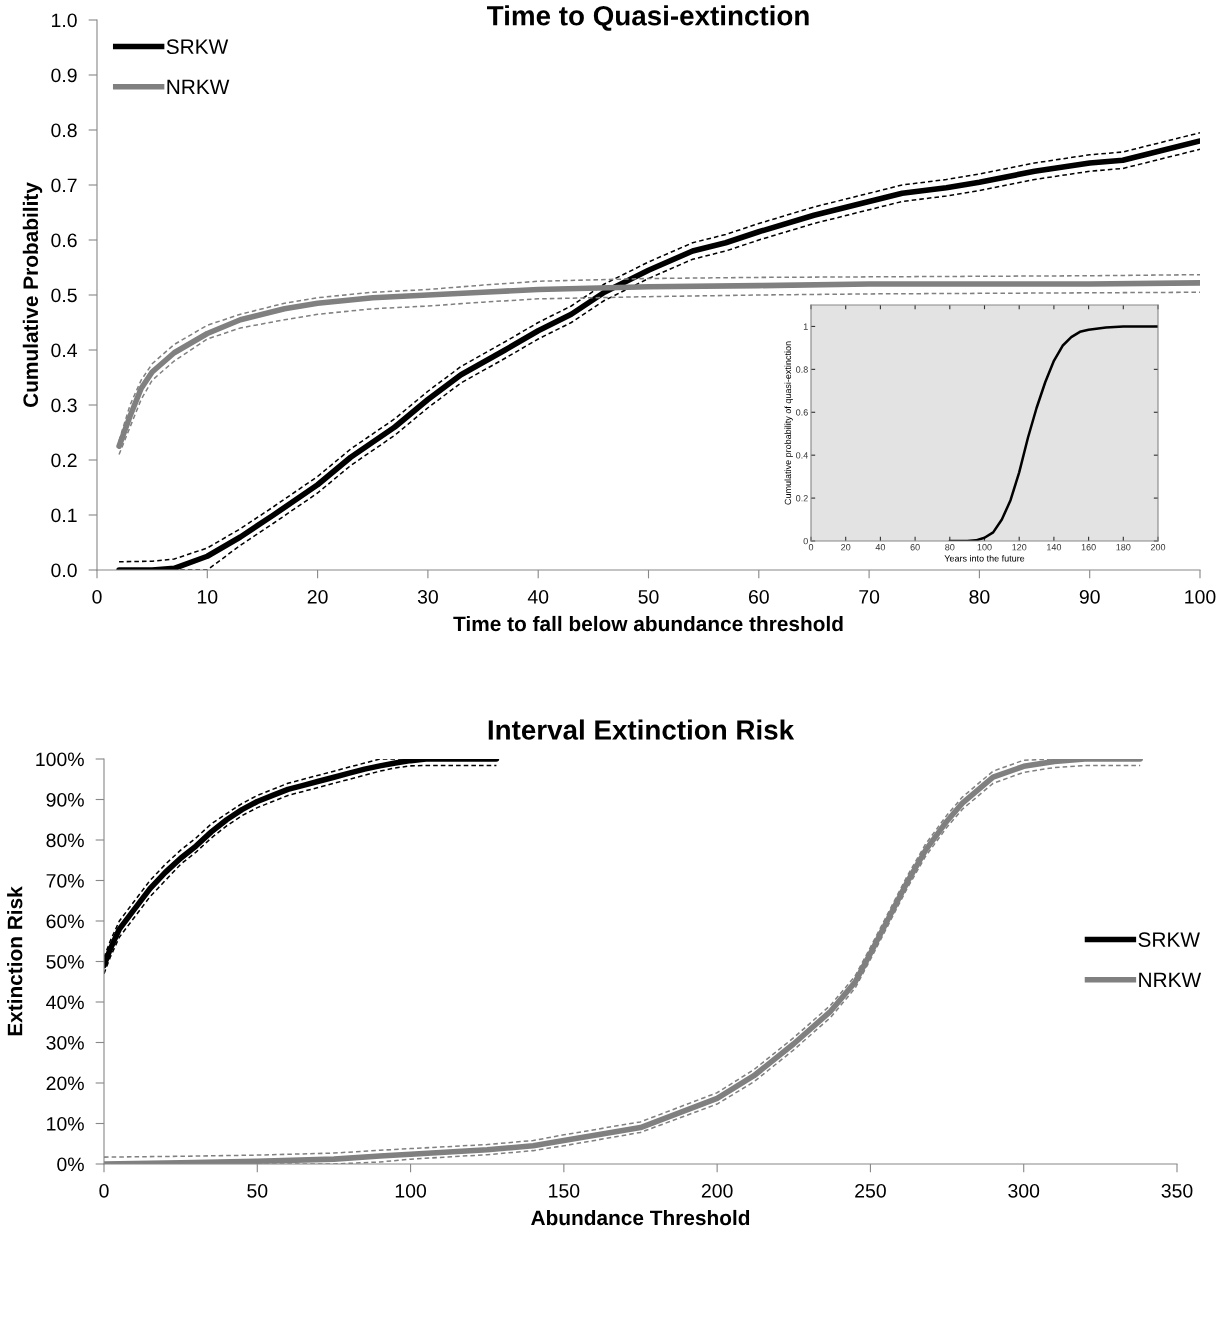  Describe the element at coordinates (64, 75) in the screenshot. I see `y-tick-label: 0.9` at that location.